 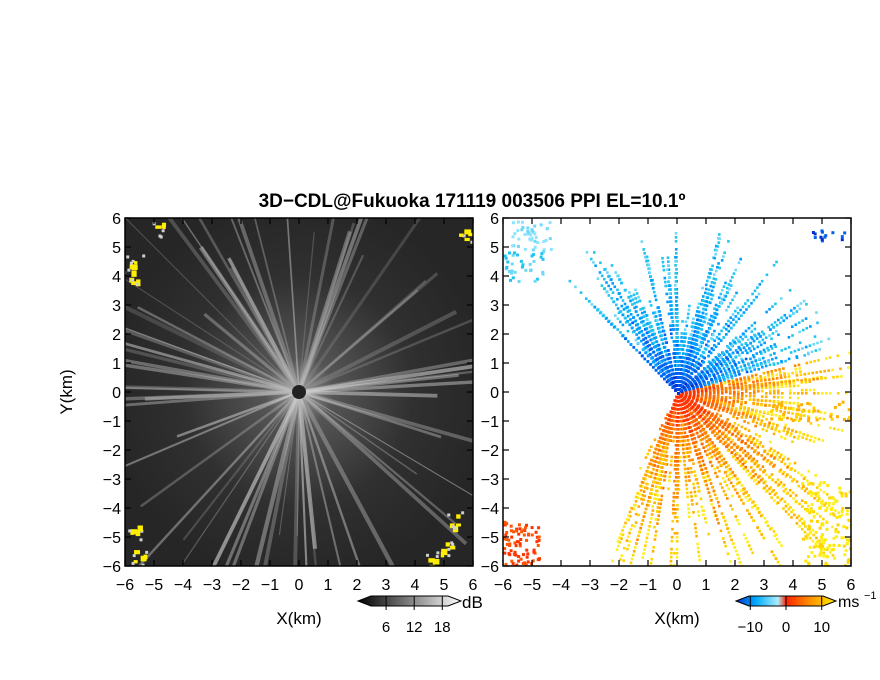 What do you see at coordinates (299, 585) in the screenshot?
I see `x-tick-label: 0` at bounding box center [299, 585].